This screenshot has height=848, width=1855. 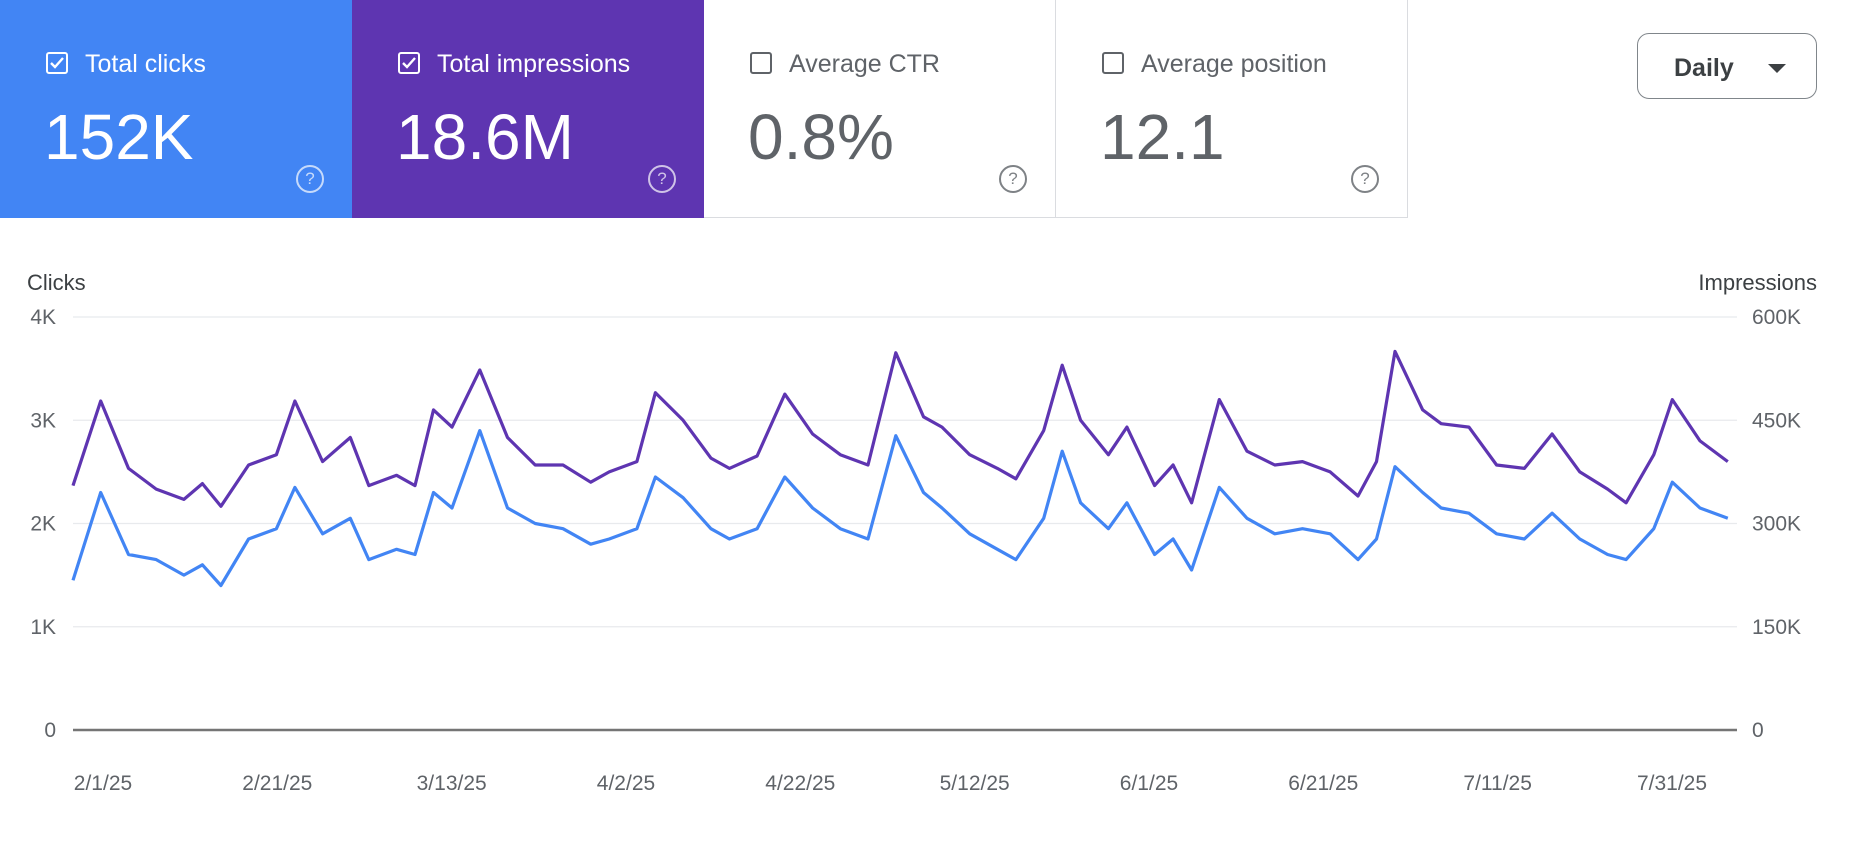 What do you see at coordinates (1234, 64) in the screenshot?
I see `card-label: Average position` at bounding box center [1234, 64].